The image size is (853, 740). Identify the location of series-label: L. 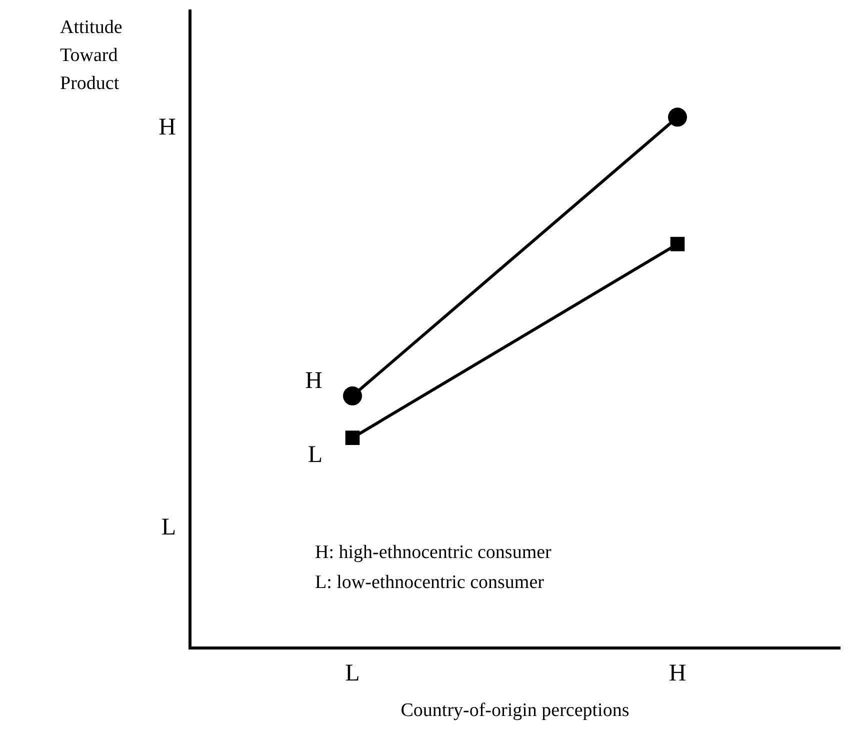
(315, 455).